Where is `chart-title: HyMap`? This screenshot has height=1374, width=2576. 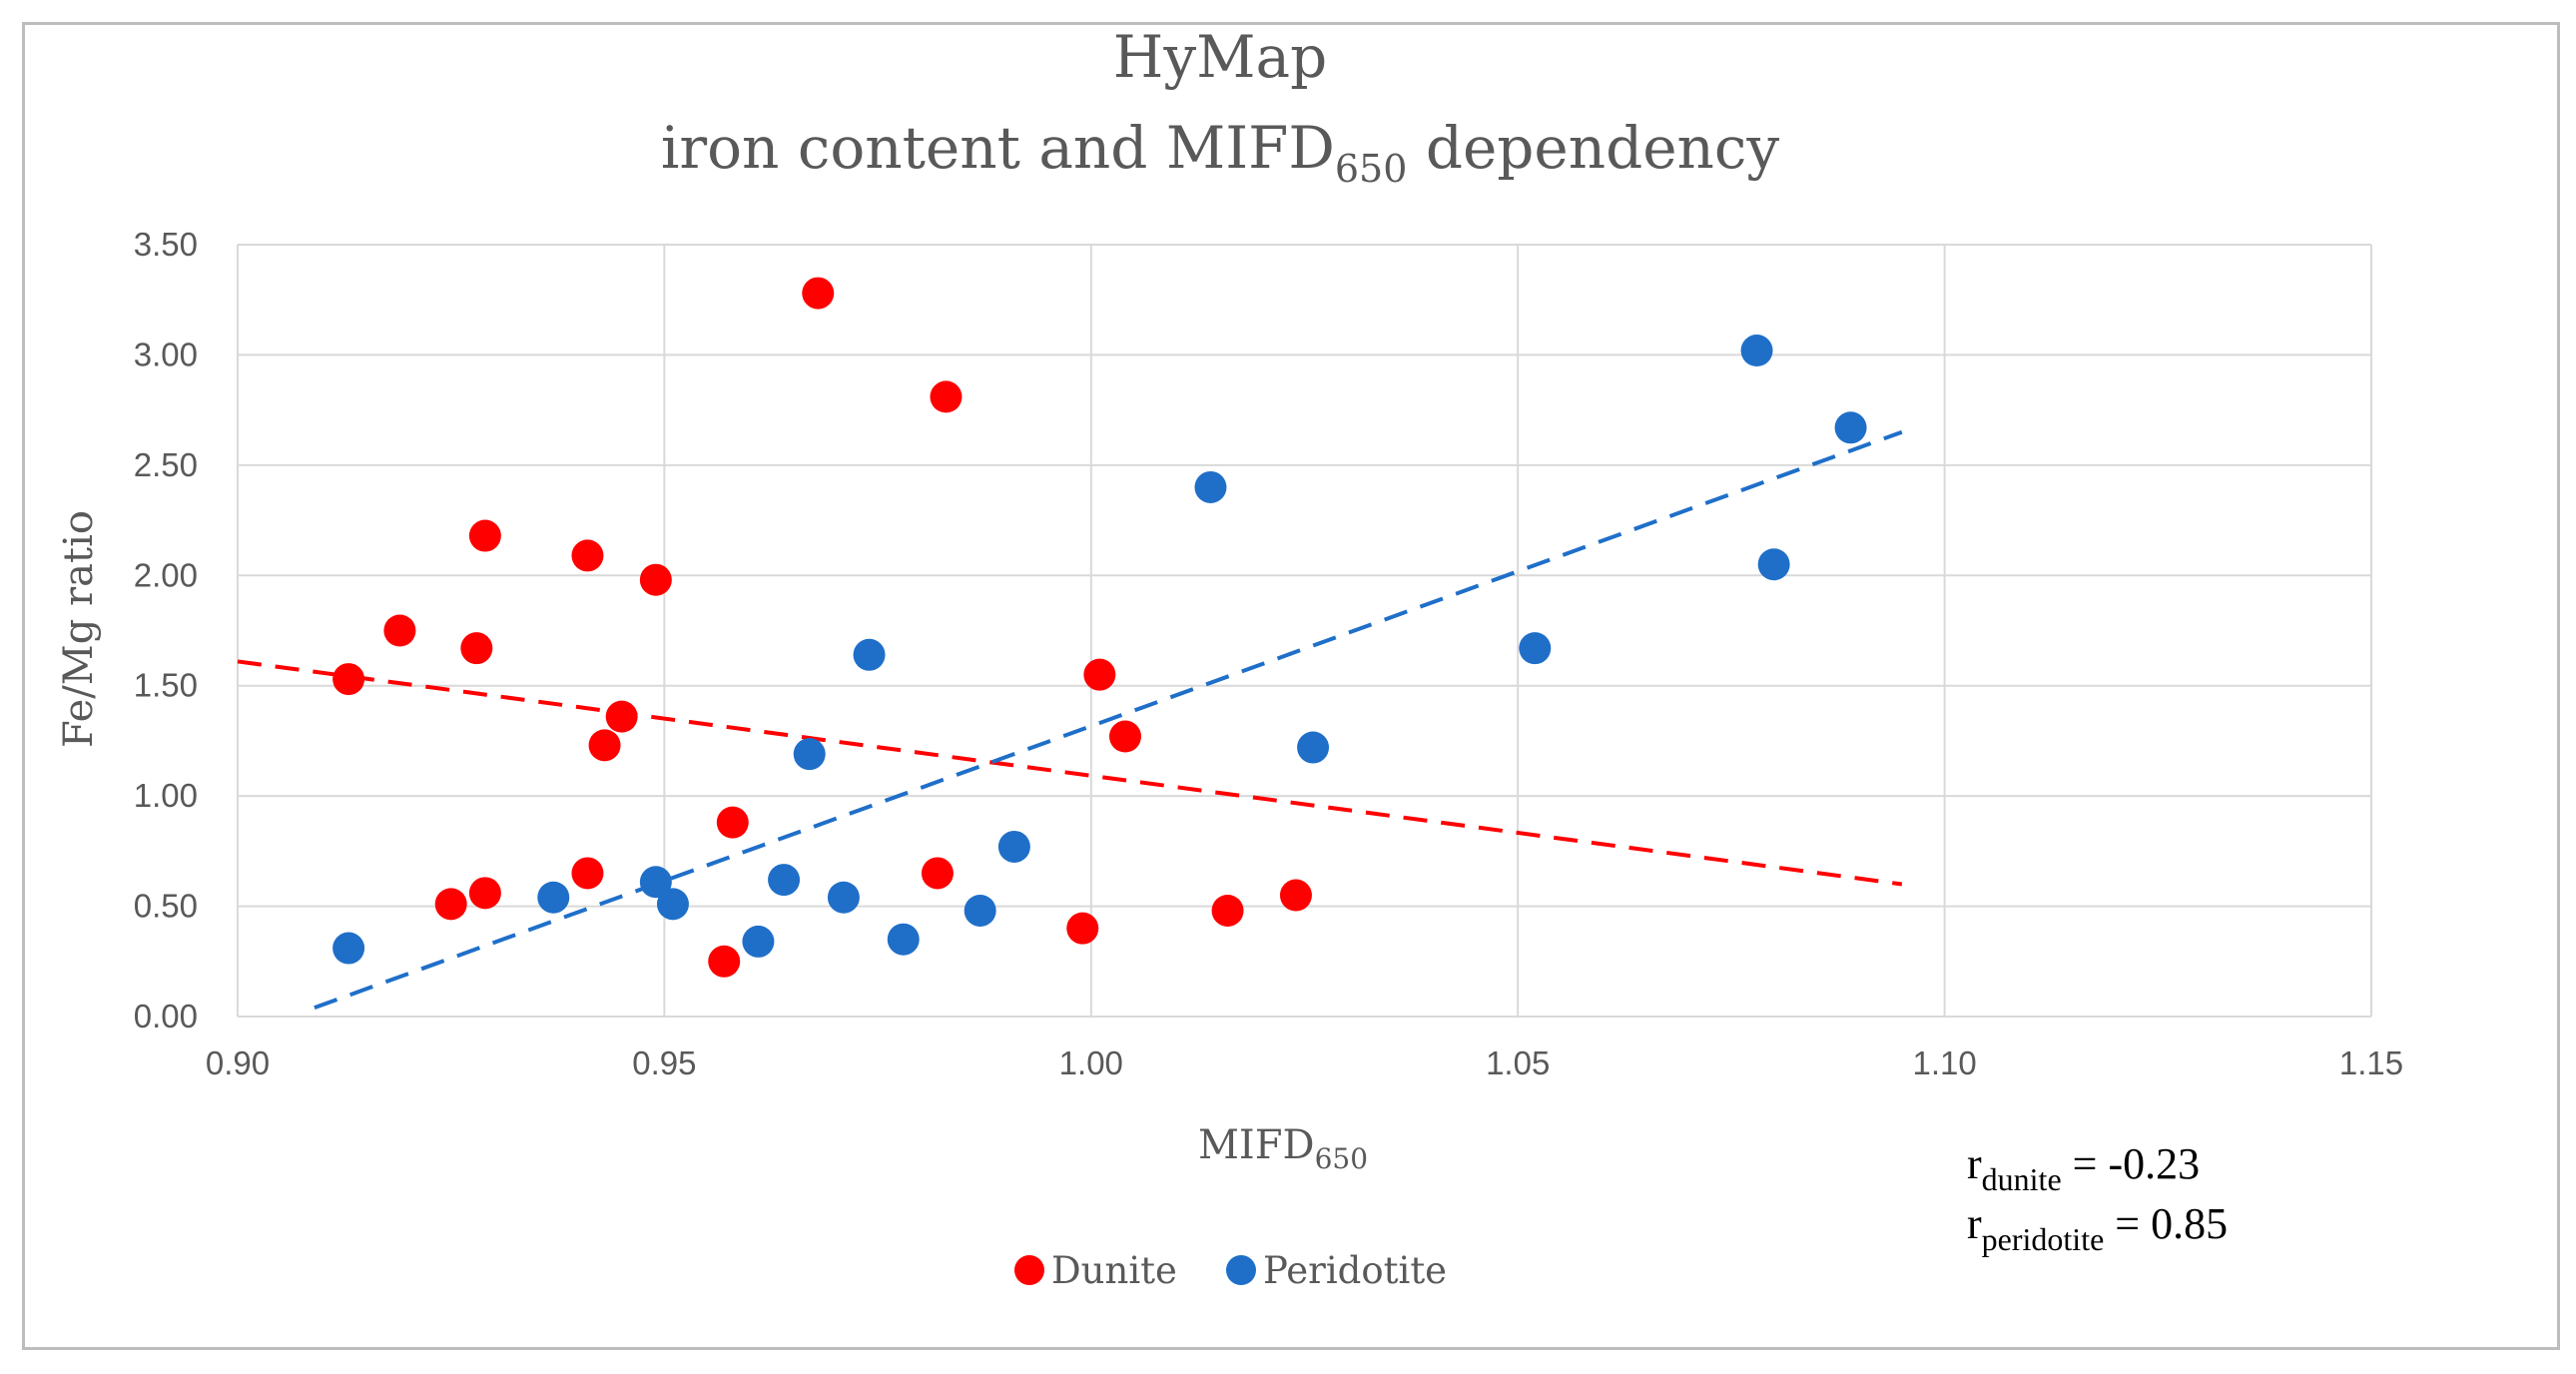 chart-title: HyMap is located at coordinates (1220, 57).